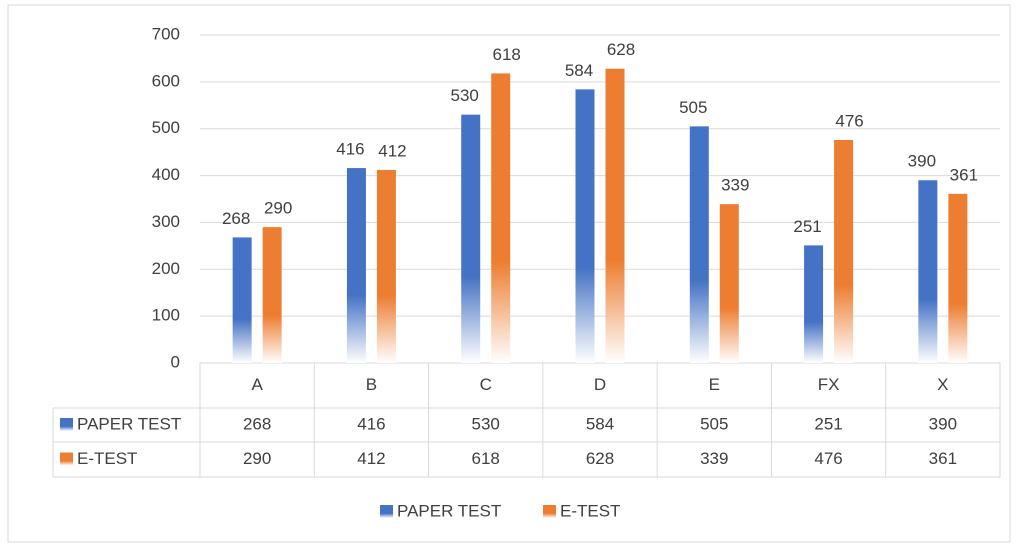  What do you see at coordinates (257, 384) in the screenshot?
I see `x-tick-label: A` at bounding box center [257, 384].